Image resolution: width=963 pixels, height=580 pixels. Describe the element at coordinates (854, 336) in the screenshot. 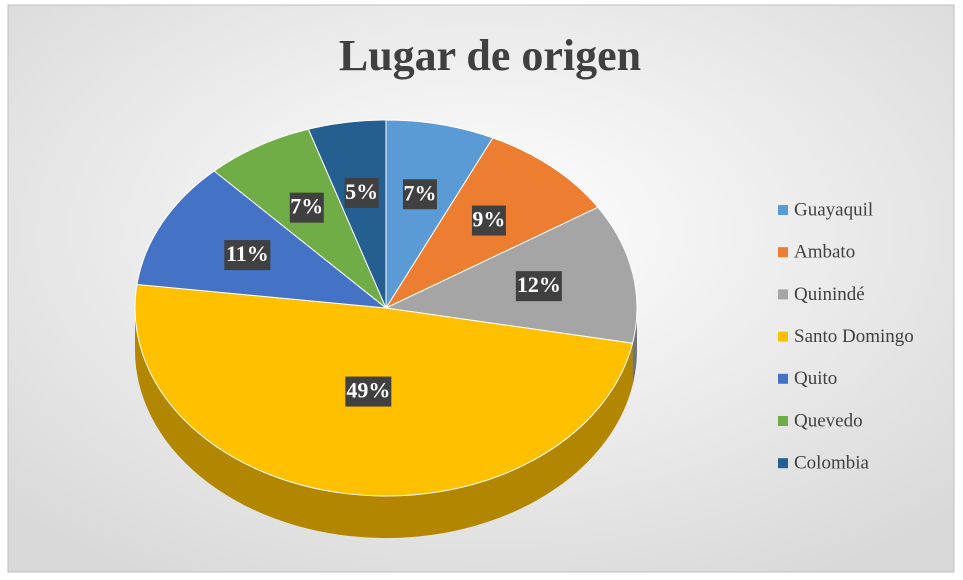

I see `legend-label: Santo Domingo` at that location.